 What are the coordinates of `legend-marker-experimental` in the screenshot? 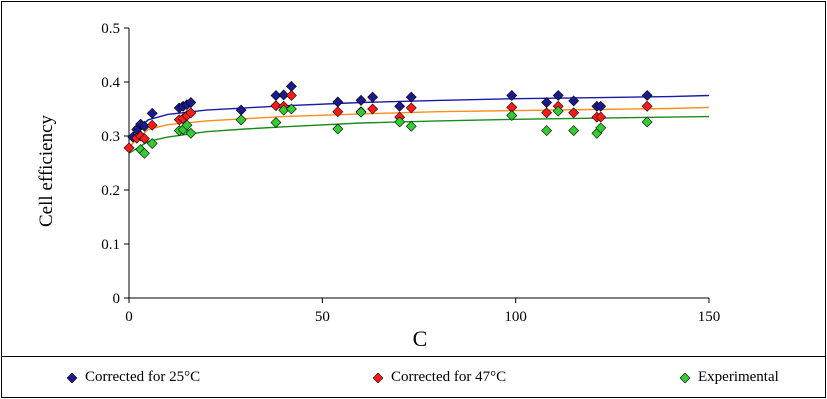 It's located at (685, 377).